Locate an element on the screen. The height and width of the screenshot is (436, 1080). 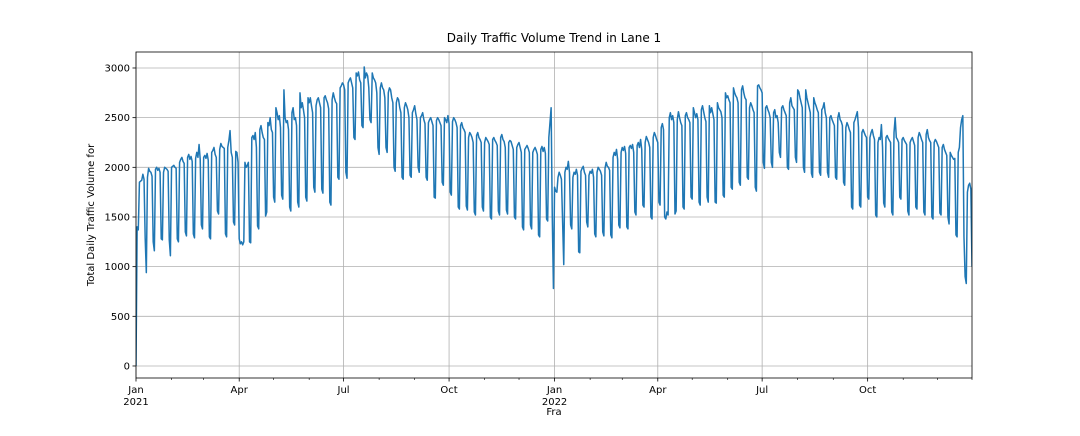
y-tick-label: 0 is located at coordinates (127, 366).